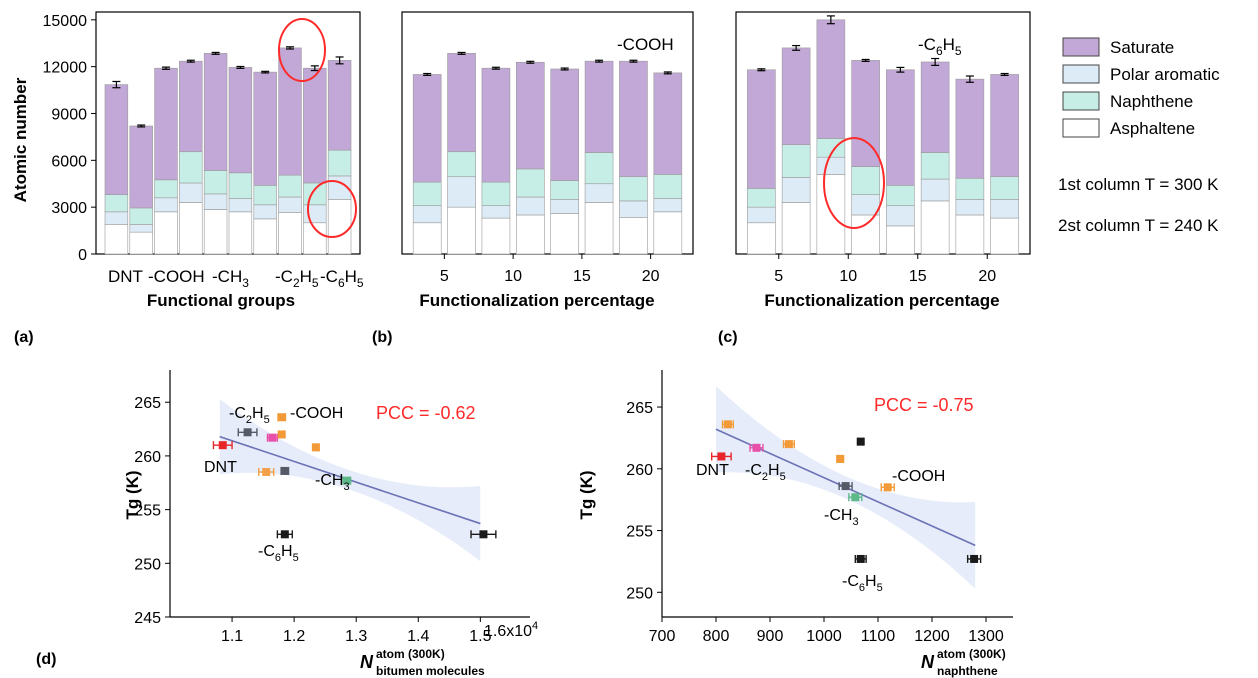 Image resolution: width=1258 pixels, height=678 pixels. What do you see at coordinates (728, 337) in the screenshot?
I see `panel-label-c: (c)` at bounding box center [728, 337].